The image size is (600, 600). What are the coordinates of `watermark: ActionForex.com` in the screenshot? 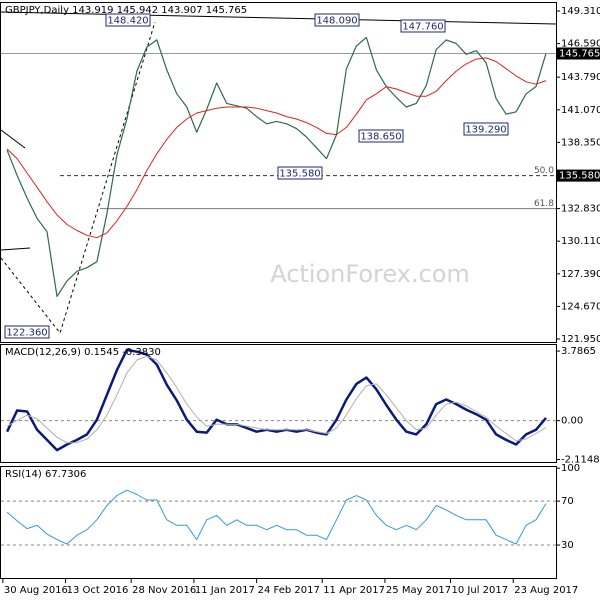 It's located at (370, 274).